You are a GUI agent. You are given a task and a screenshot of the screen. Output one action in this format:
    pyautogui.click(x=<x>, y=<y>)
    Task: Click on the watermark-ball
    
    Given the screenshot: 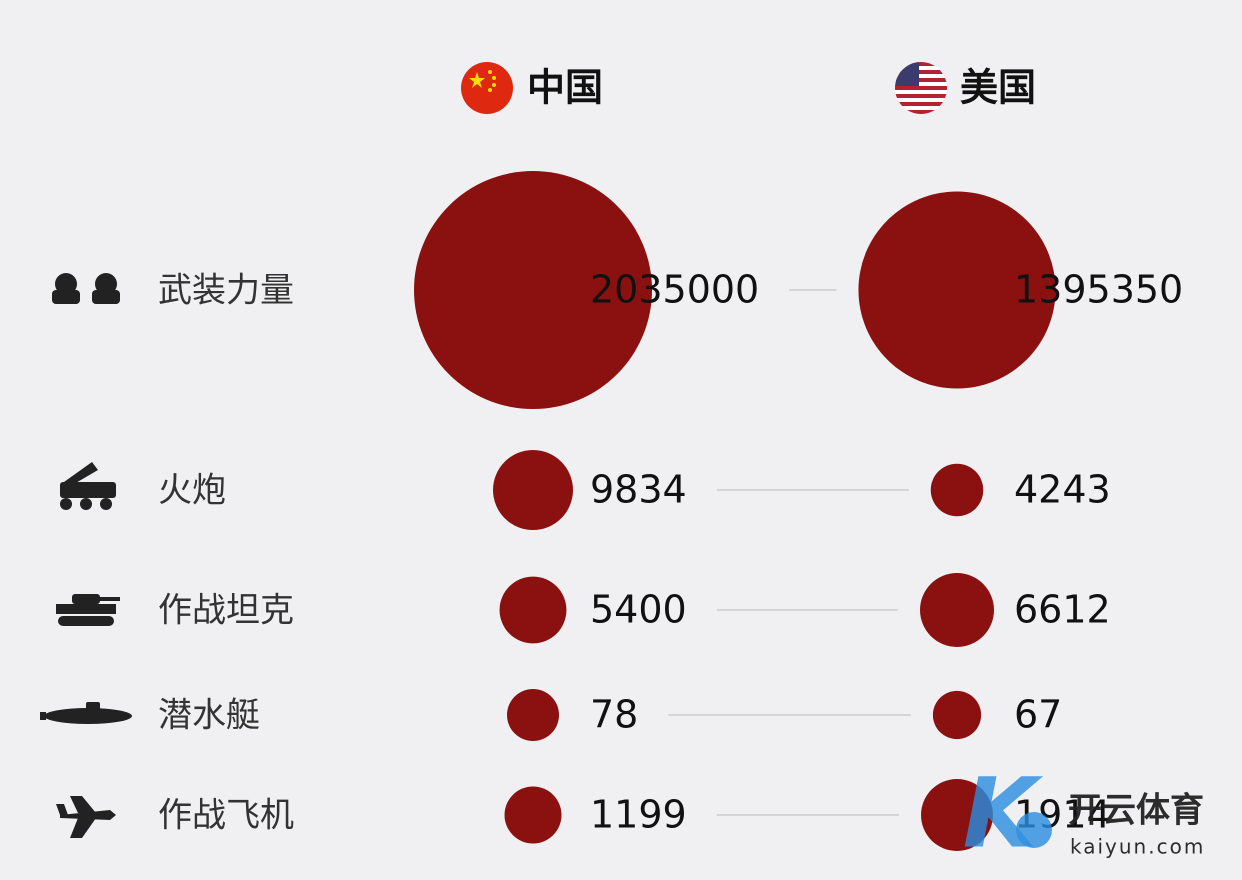 What is the action you would take?
    pyautogui.click(x=1034, y=830)
    